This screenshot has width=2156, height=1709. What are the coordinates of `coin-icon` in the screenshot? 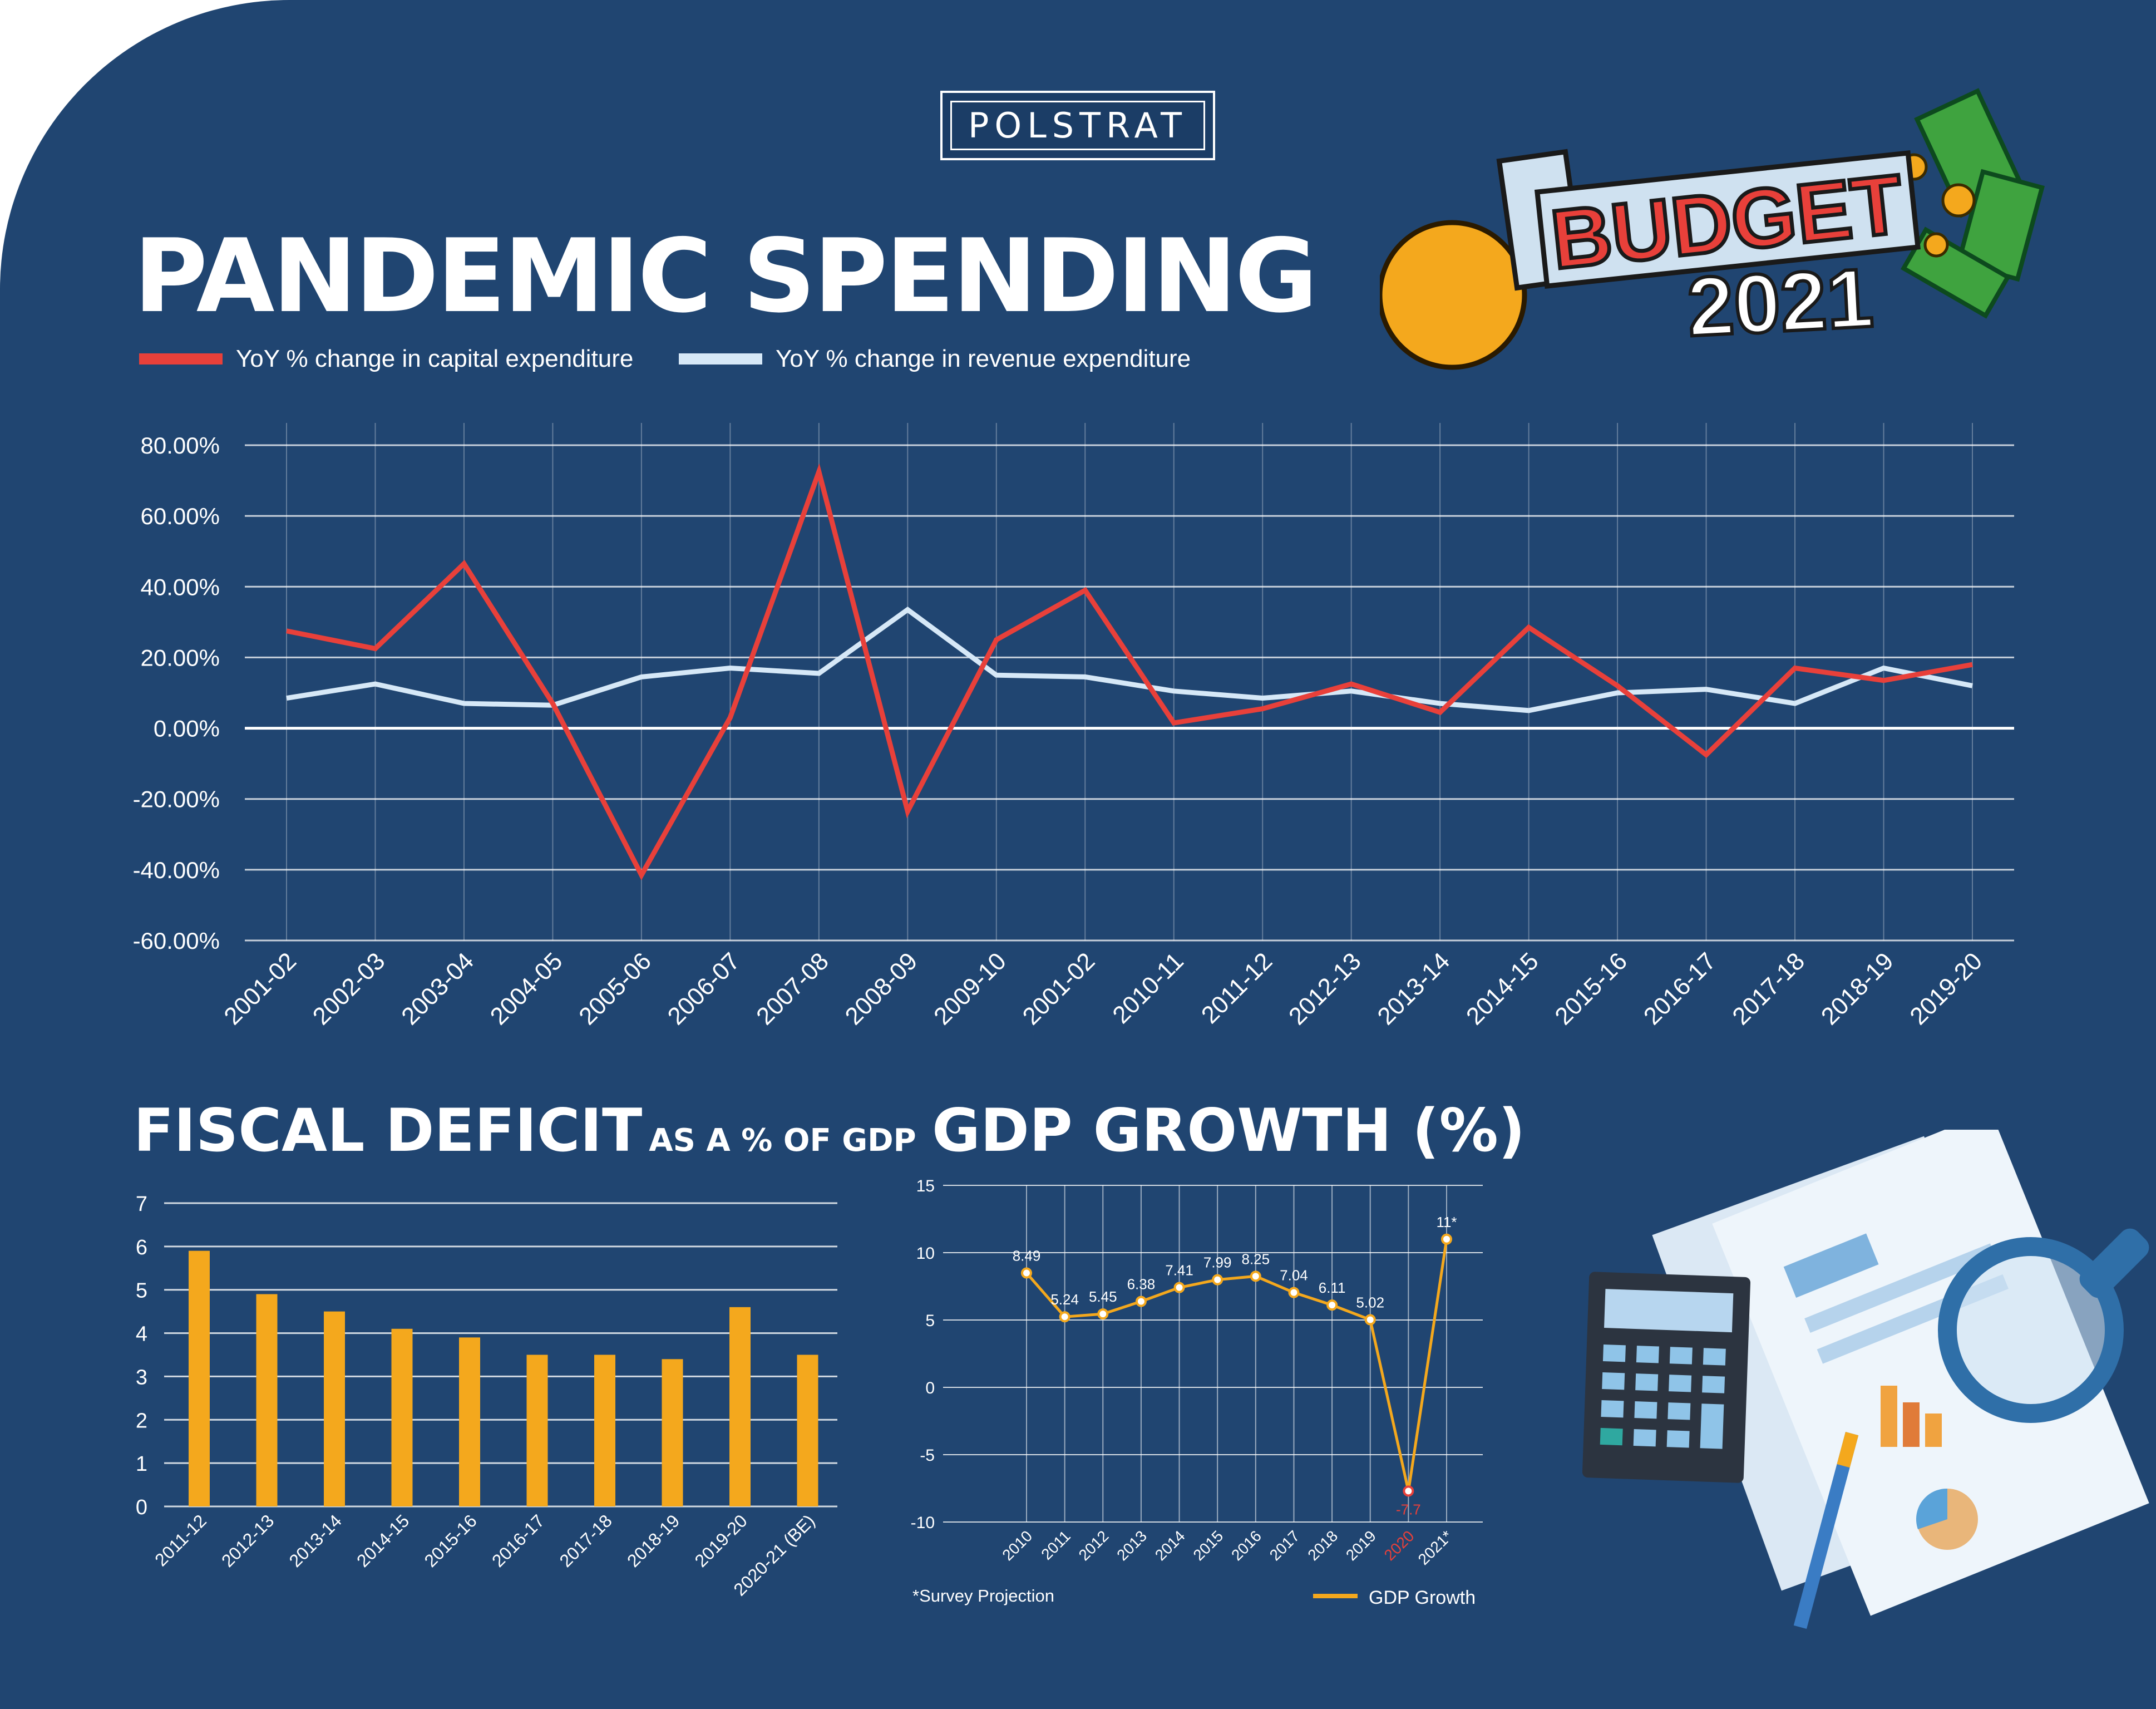 It's located at (1453, 295).